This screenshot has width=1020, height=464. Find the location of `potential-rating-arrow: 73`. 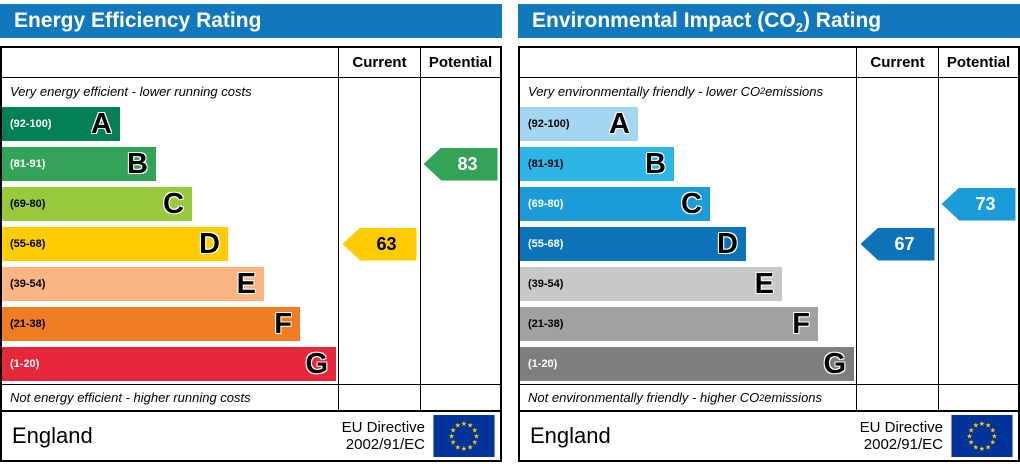

potential-rating-arrow: 73 is located at coordinates (978, 204).